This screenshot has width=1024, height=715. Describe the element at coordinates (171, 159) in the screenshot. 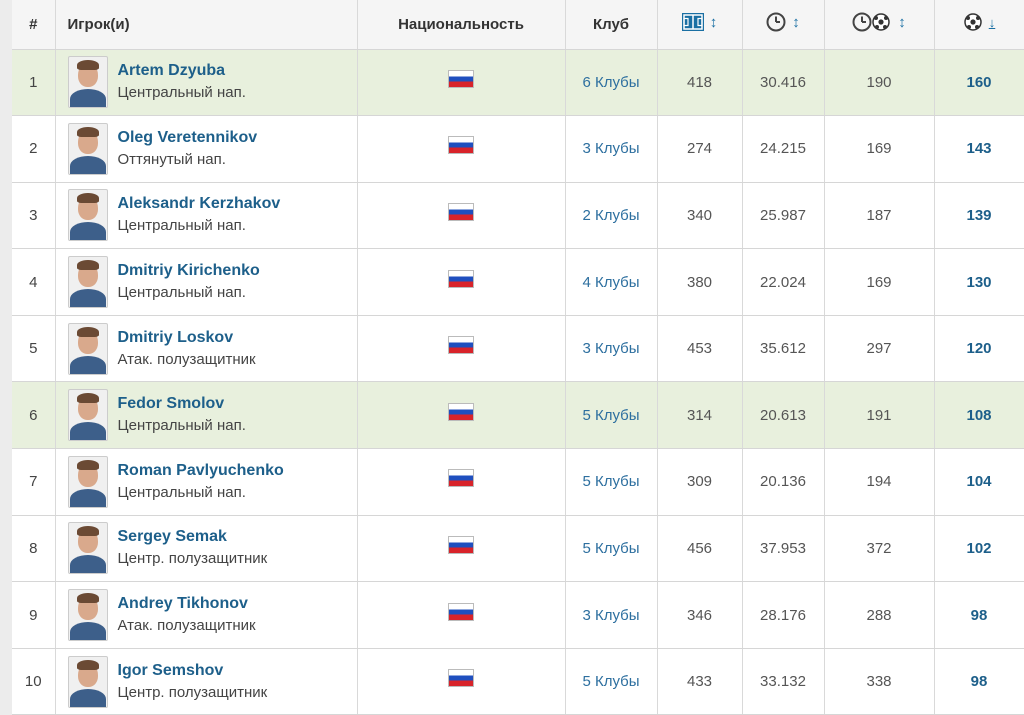

I see `player-position: Оттянутый нап.` at that location.